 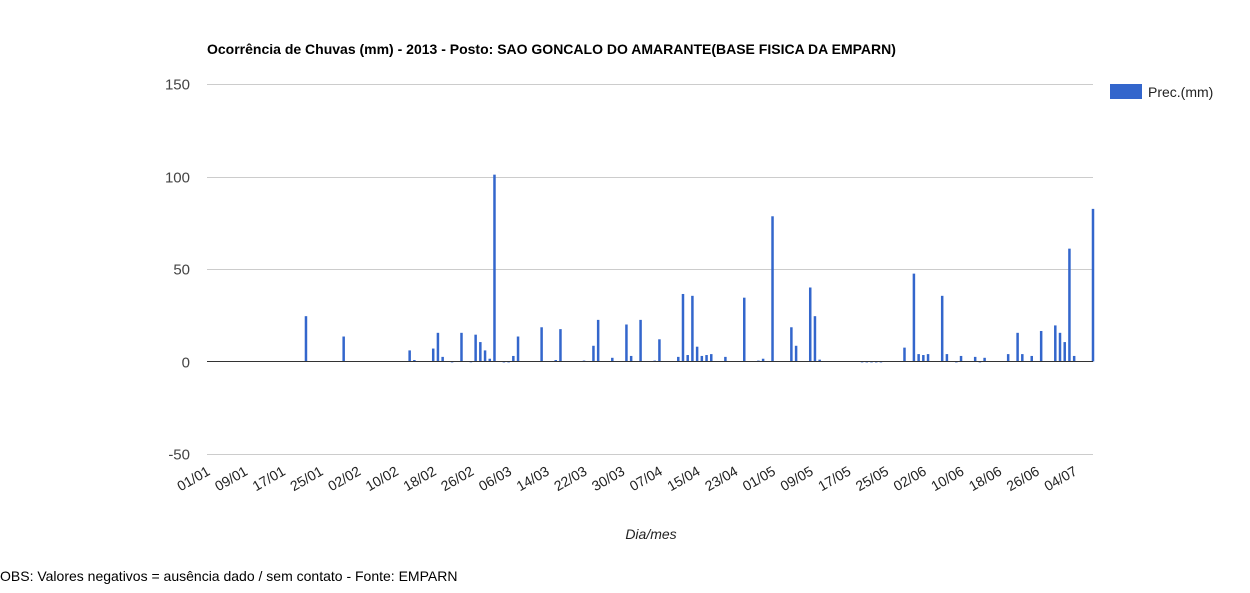 What do you see at coordinates (193, 478) in the screenshot?
I see `x-tick-label: 01/01` at bounding box center [193, 478].